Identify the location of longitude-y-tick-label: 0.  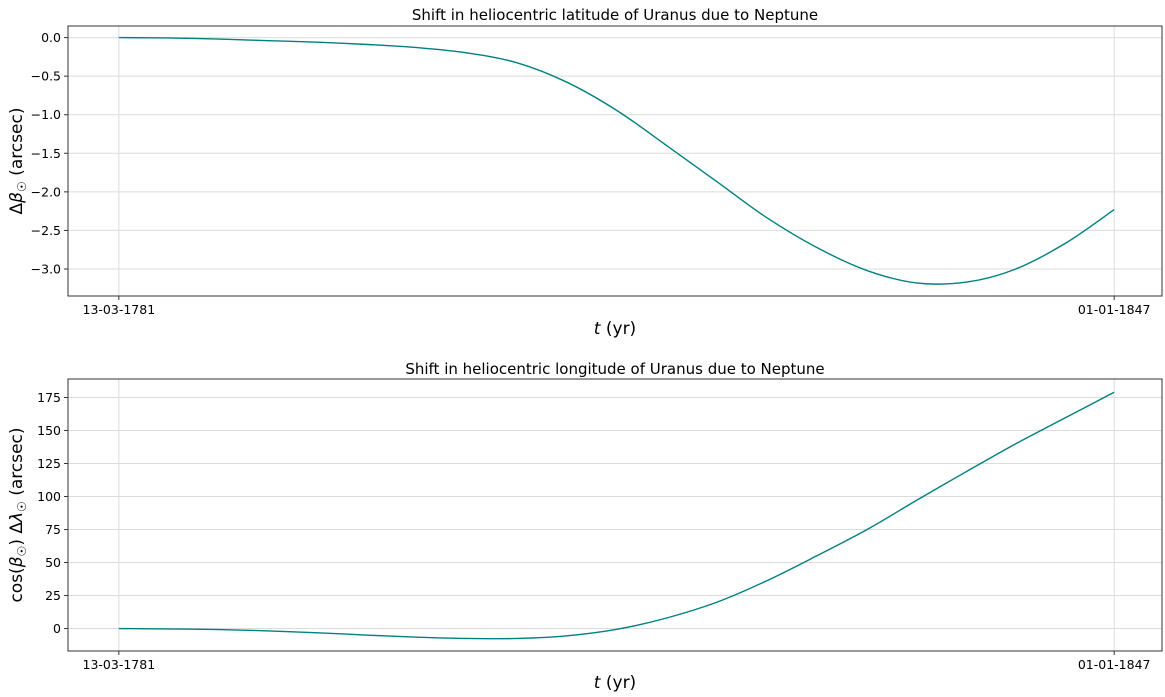
(57, 628).